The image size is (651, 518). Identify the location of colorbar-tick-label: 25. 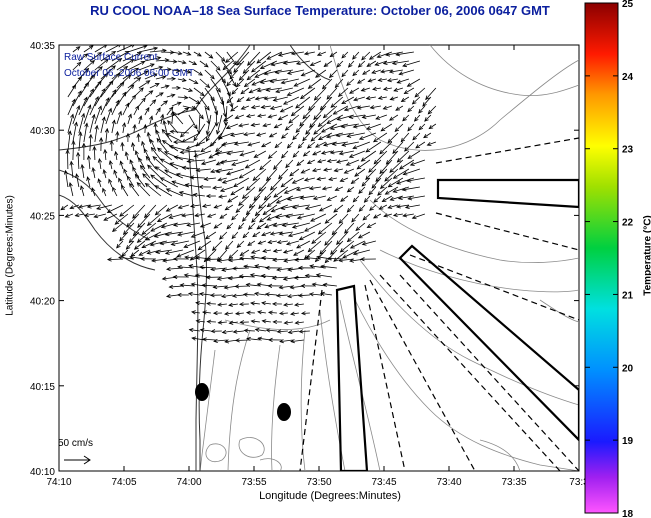
(628, 5).